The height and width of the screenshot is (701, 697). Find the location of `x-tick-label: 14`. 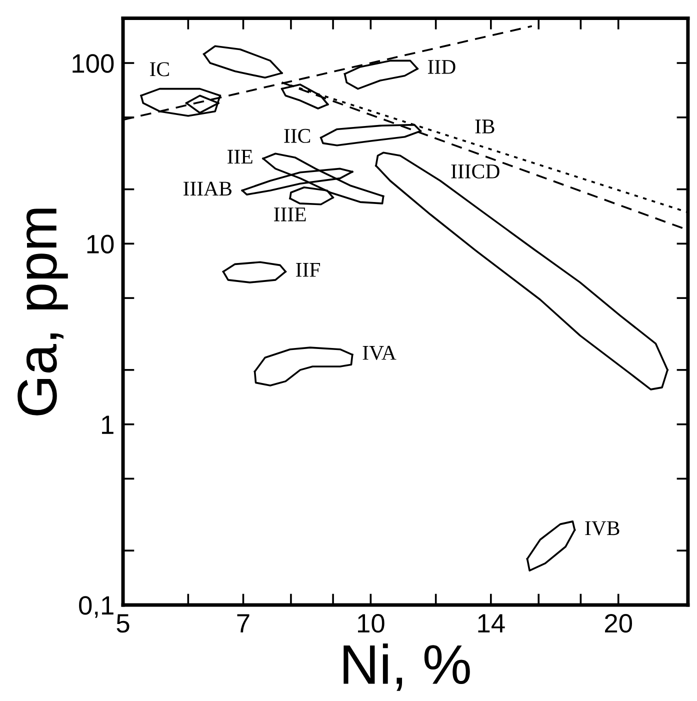

x-tick-label: 14 is located at coordinates (491, 623).